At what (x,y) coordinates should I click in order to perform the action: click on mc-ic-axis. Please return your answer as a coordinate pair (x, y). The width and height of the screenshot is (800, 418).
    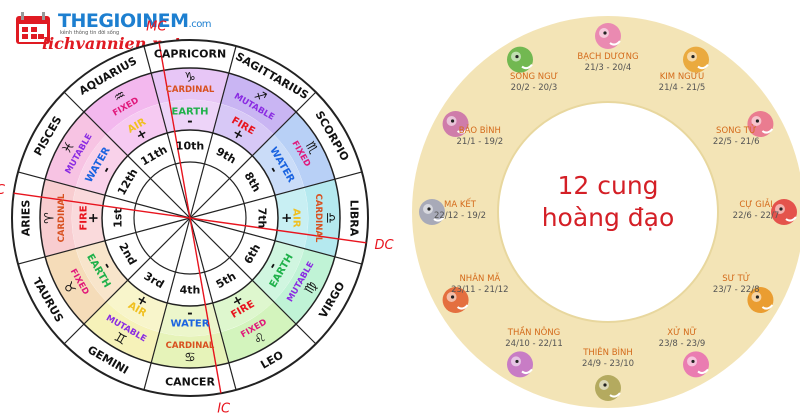
    Looking at the image, I should click on (190, 218).